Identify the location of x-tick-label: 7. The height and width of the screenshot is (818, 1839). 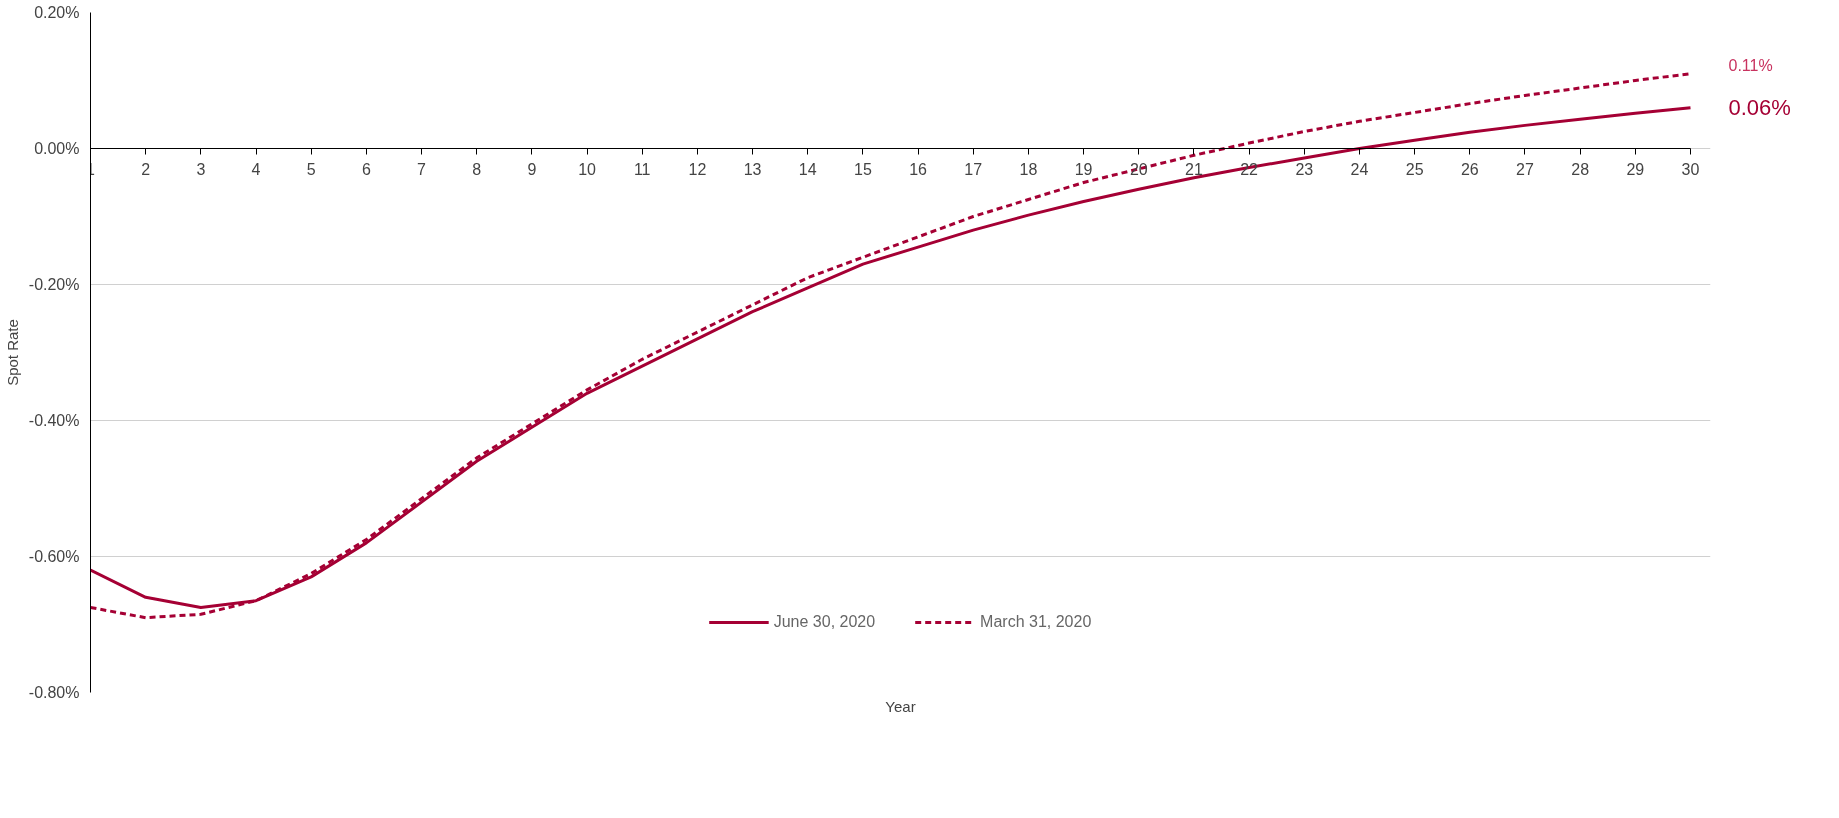
(422, 169).